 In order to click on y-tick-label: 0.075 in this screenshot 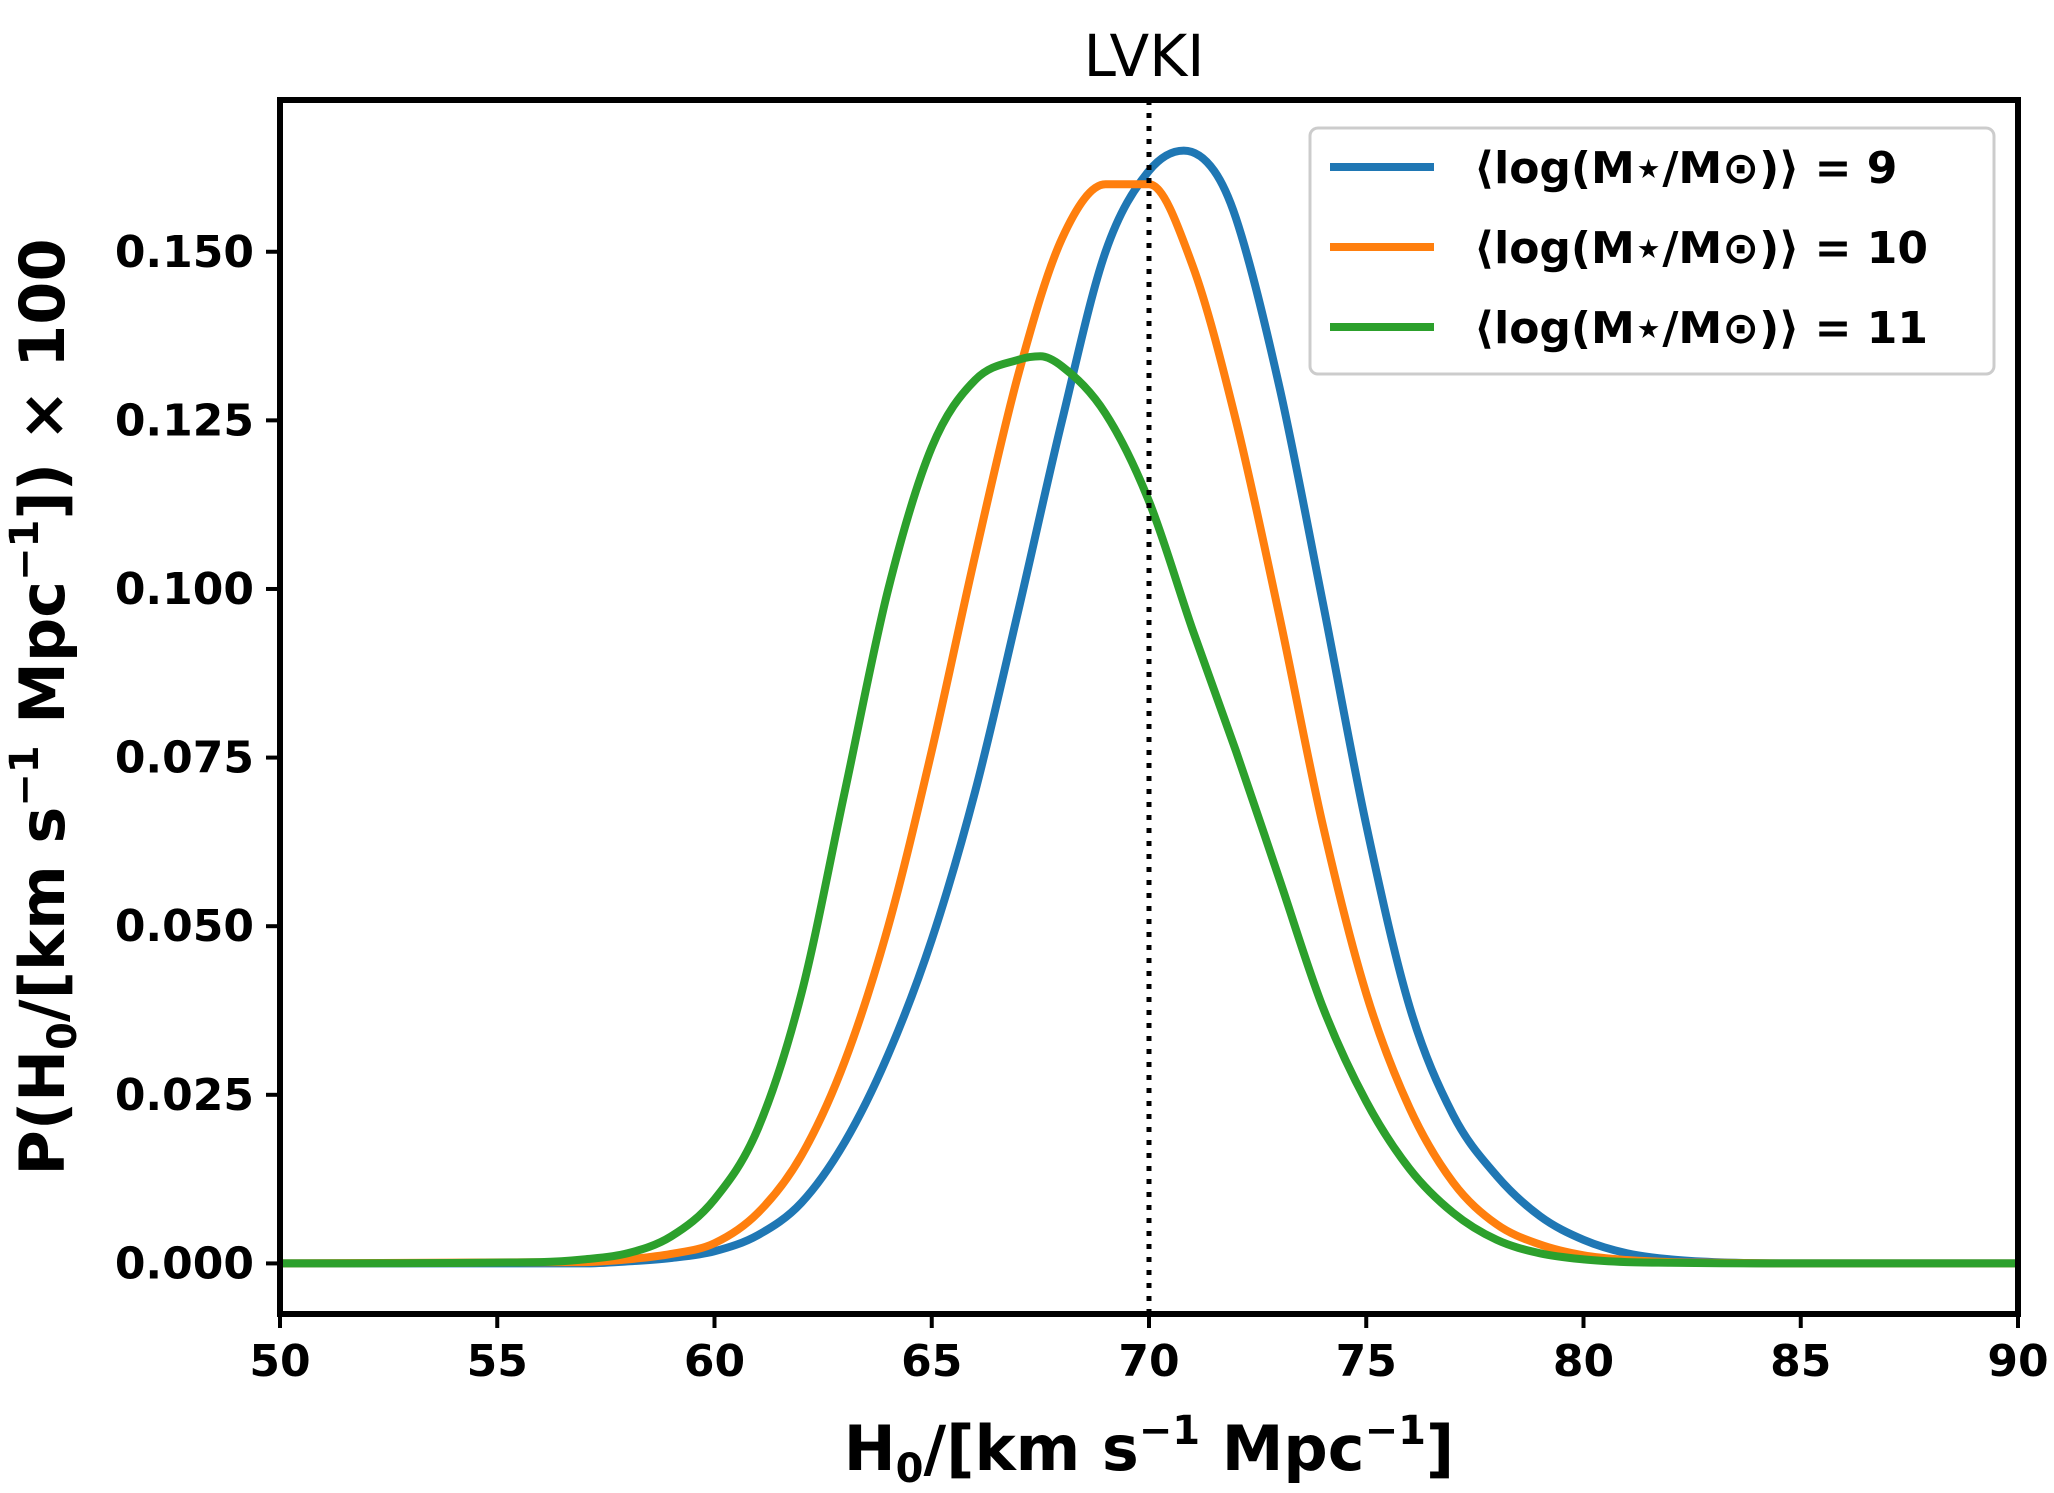, I will do `click(184, 758)`.